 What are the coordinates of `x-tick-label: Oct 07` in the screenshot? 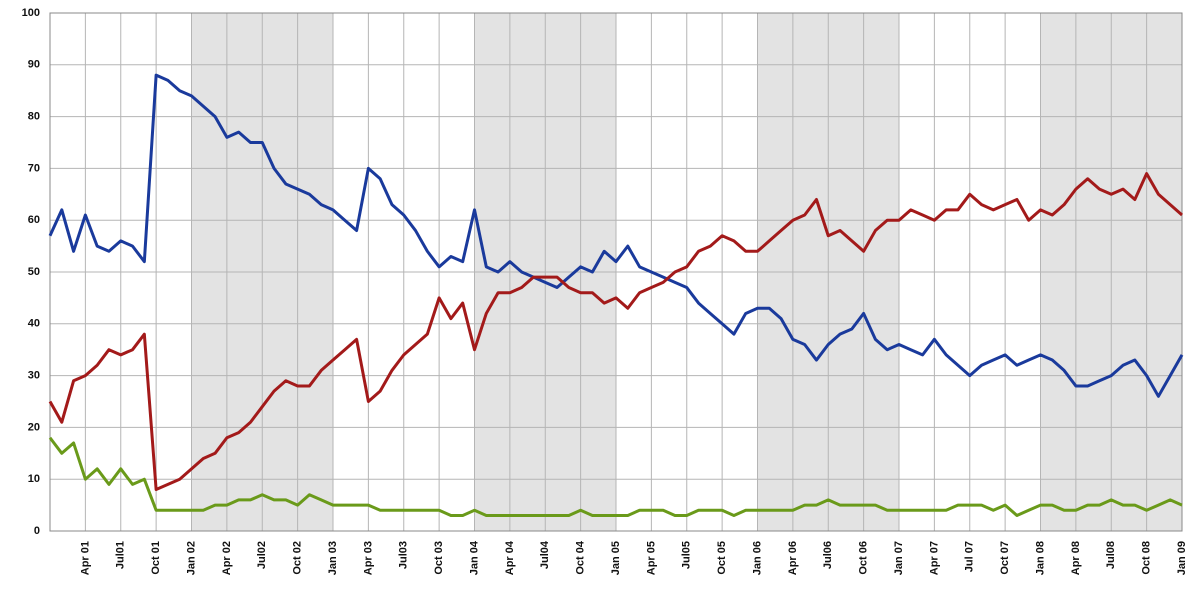 It's located at (1005, 558).